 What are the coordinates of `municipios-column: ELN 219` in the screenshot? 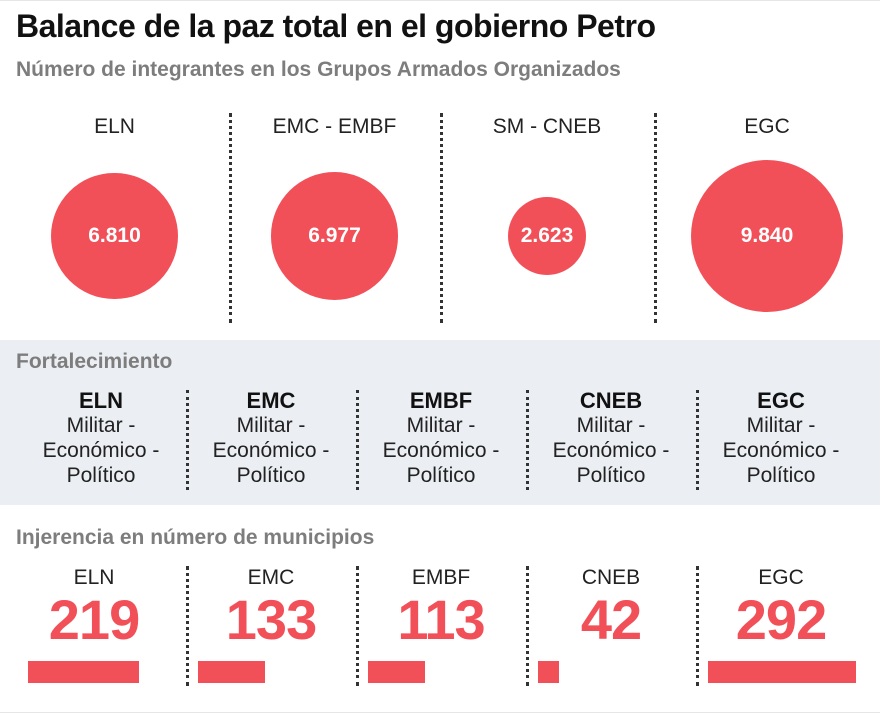 It's located at (94, 607).